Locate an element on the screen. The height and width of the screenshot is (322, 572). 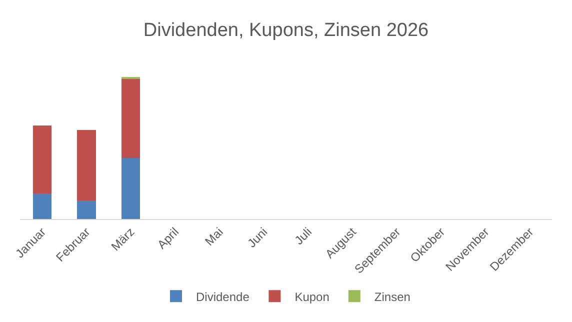
chart-title: Dividenden, Kupons, Zinsen 2026 is located at coordinates (286, 30).